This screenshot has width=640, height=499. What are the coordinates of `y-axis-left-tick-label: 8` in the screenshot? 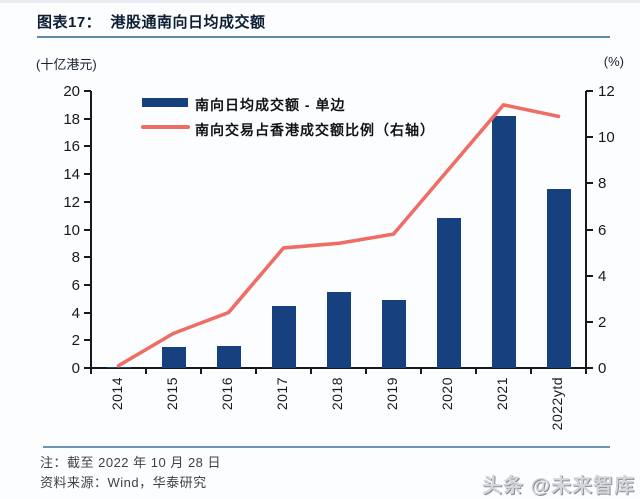 It's located at (75, 258).